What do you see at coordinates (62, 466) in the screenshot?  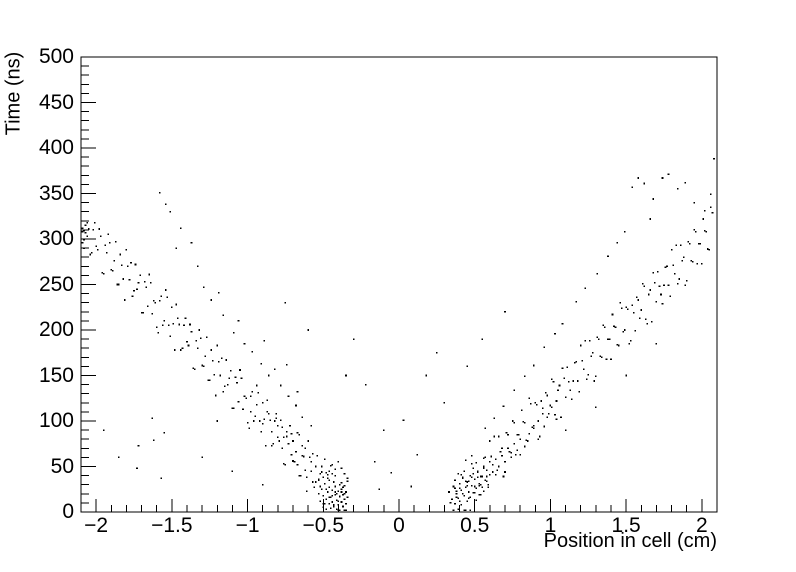 I see `y-tick-label: 50` at bounding box center [62, 466].